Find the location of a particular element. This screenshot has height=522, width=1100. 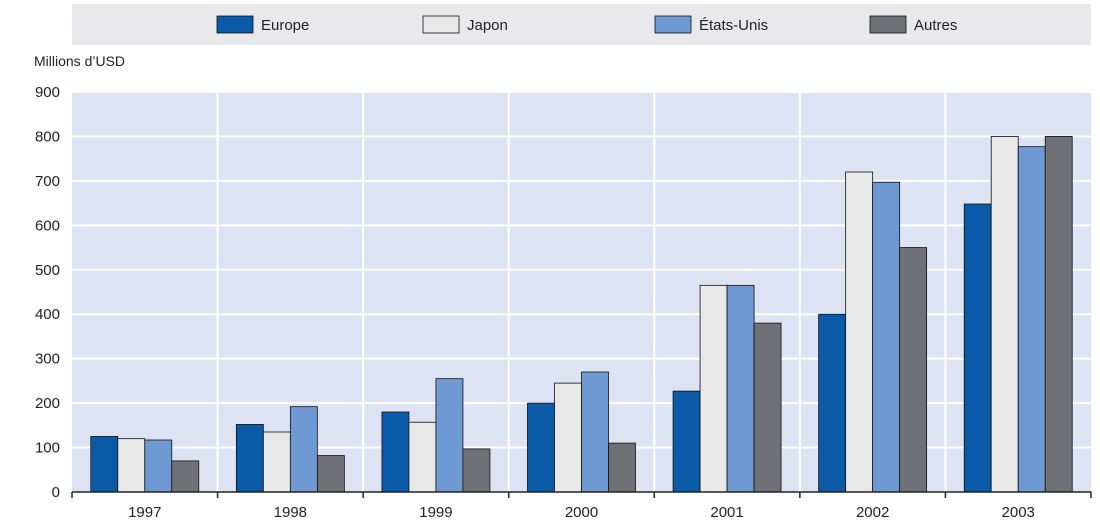

bar-autres-2003 is located at coordinates (1058, 314).